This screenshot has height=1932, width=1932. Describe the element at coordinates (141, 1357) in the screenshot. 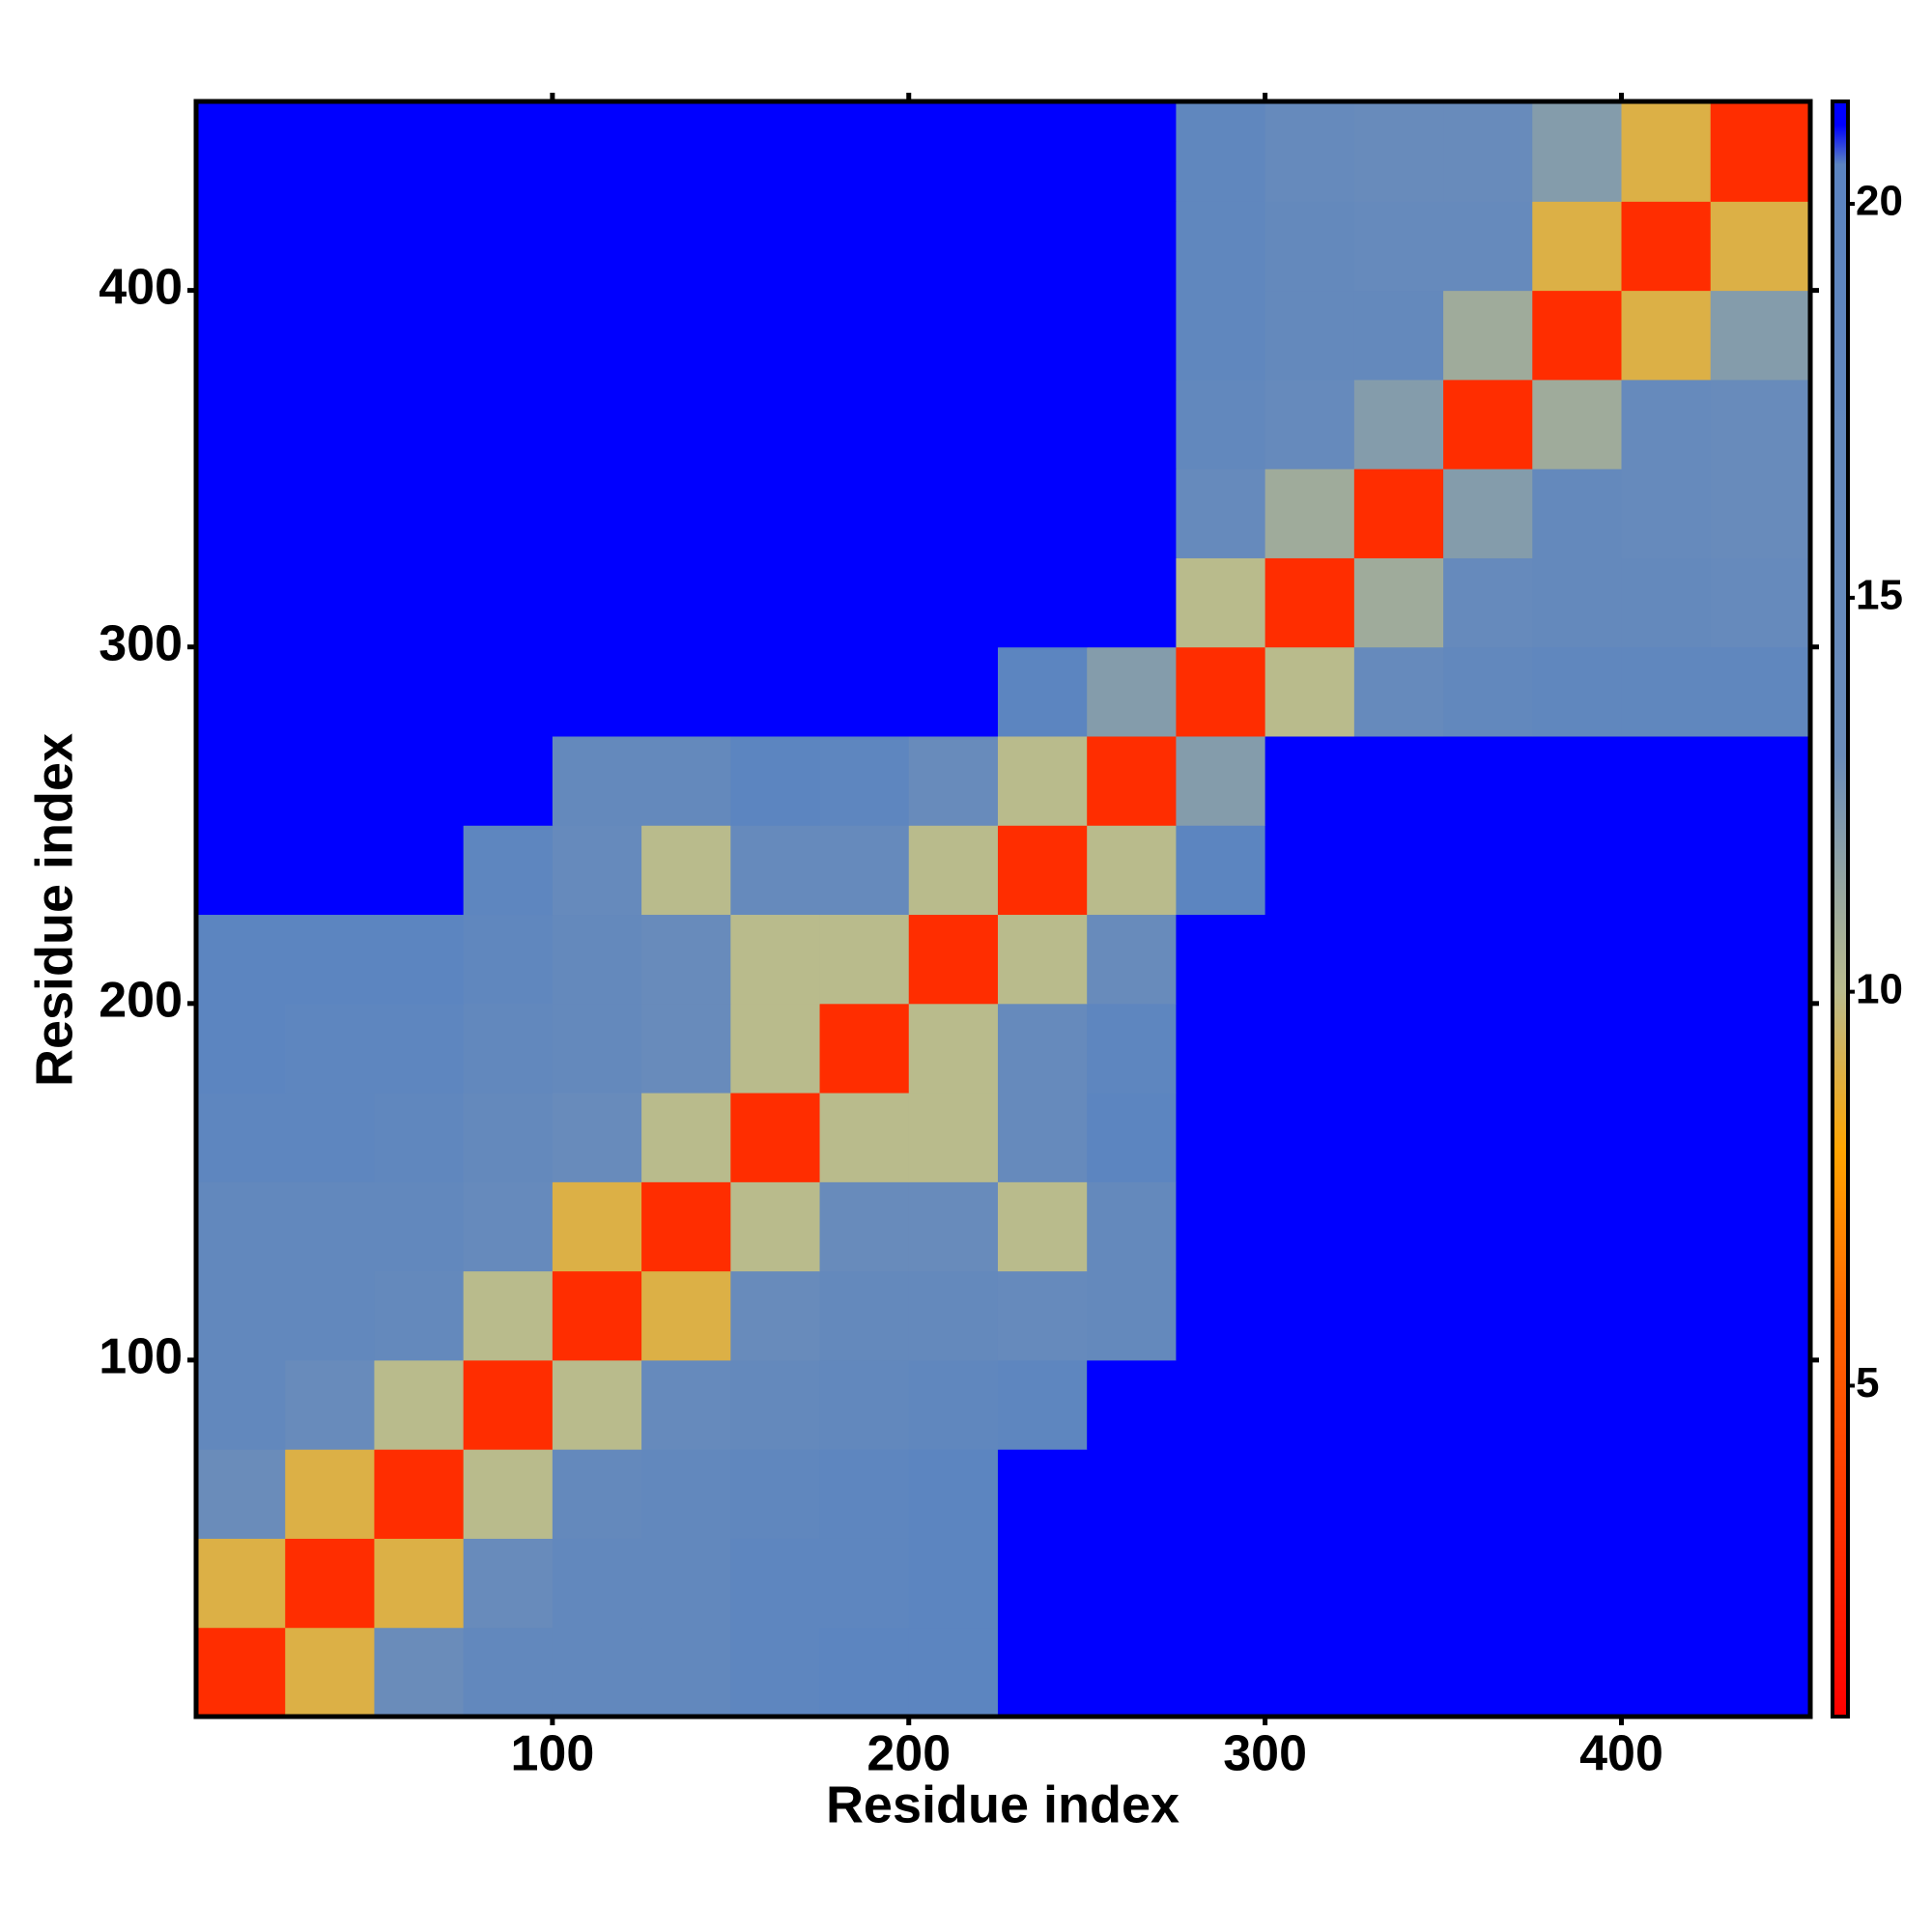

I see `y-tick-label: 100` at that location.